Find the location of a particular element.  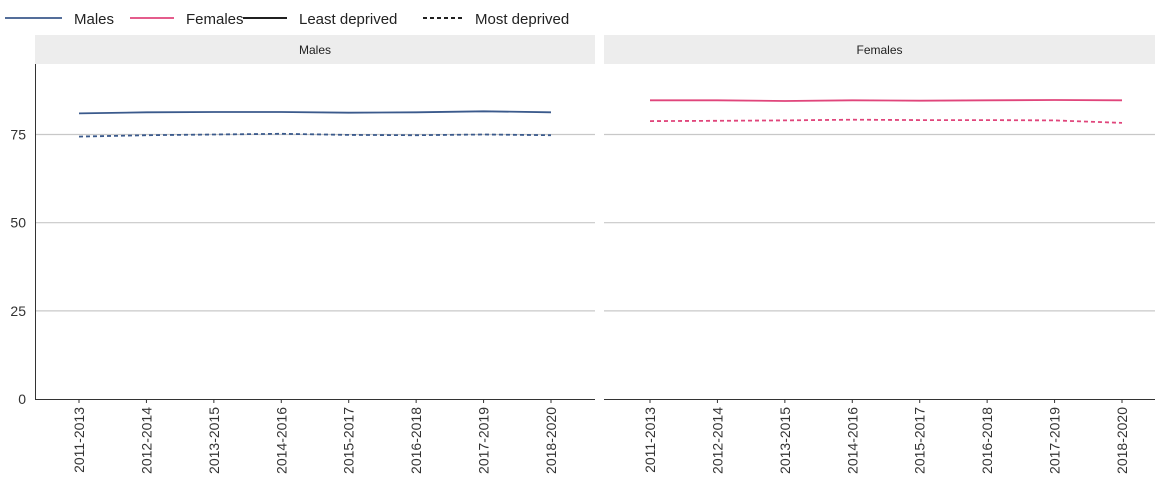

legend-label: Most deprived is located at coordinates (522, 19).